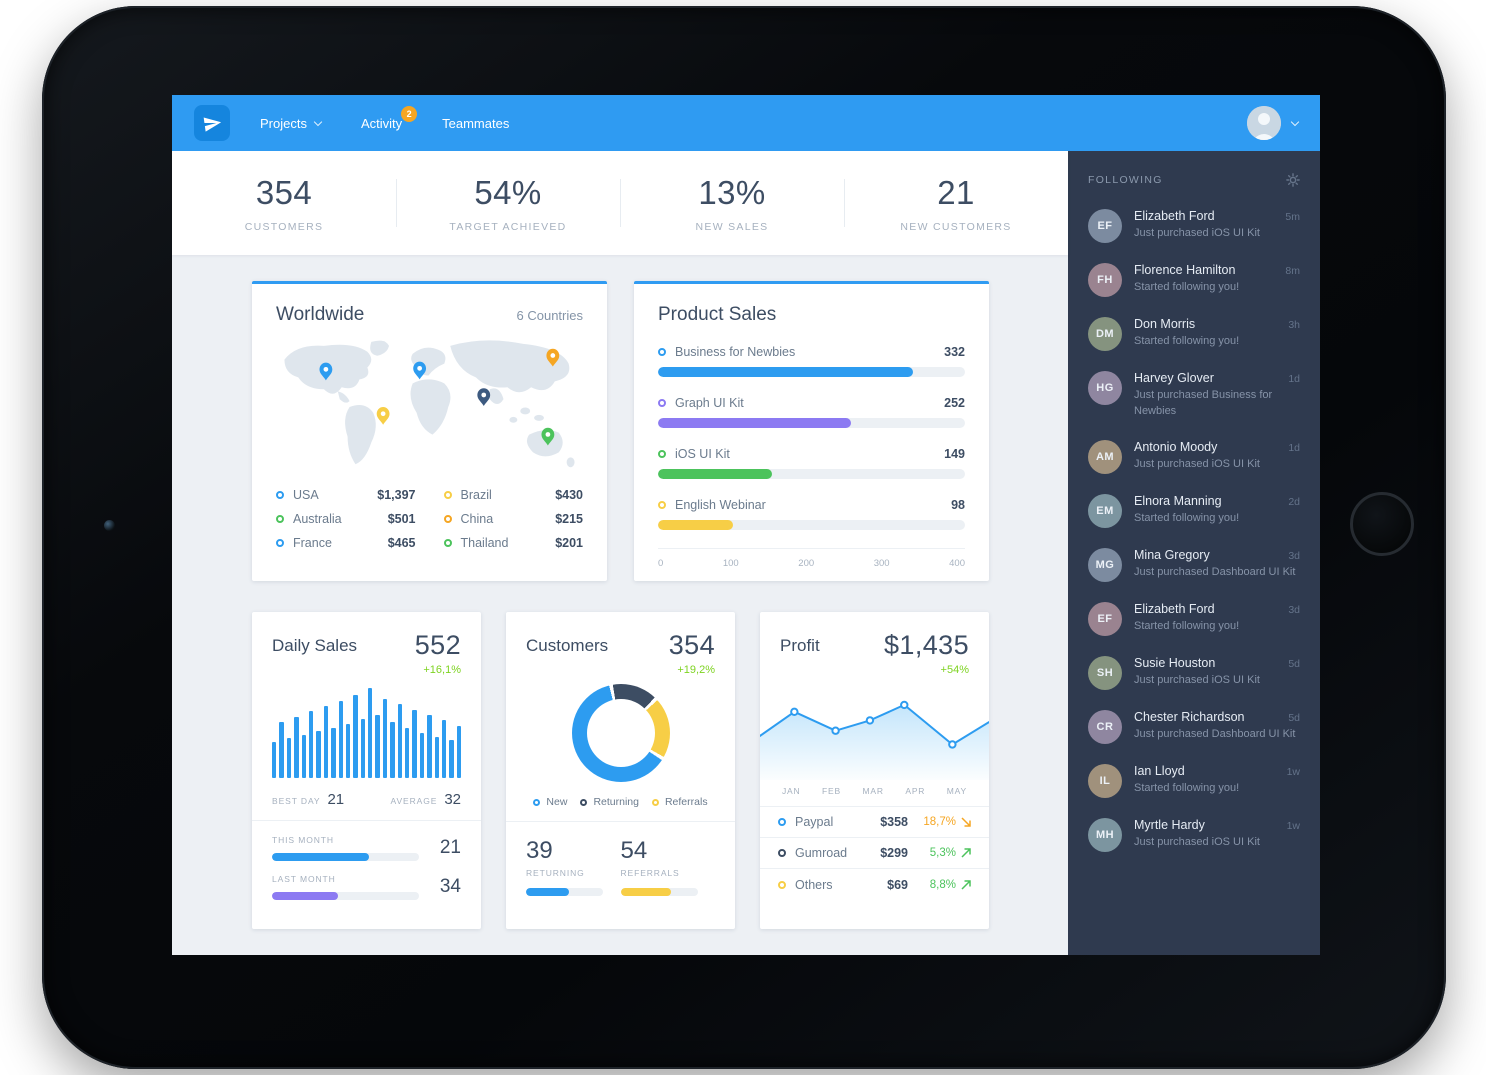  Describe the element at coordinates (897, 884) in the screenshot. I see `profit-amount: $69` at that location.